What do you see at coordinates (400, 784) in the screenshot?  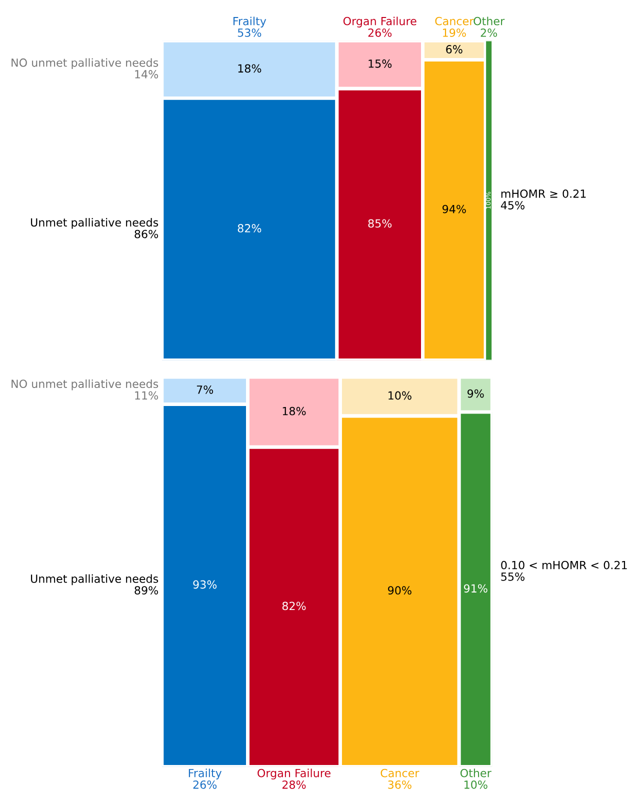 I see `data-label: 36%` at bounding box center [400, 784].